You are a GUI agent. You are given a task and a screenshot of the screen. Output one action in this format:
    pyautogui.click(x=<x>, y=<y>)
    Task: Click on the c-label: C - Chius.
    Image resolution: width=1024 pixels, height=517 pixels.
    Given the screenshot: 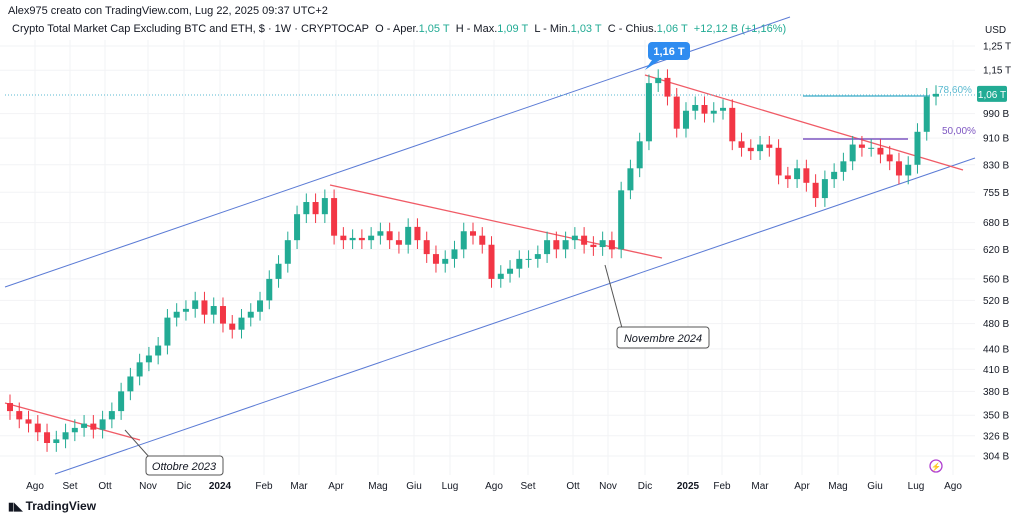 What is the action you would take?
    pyautogui.click(x=632, y=29)
    